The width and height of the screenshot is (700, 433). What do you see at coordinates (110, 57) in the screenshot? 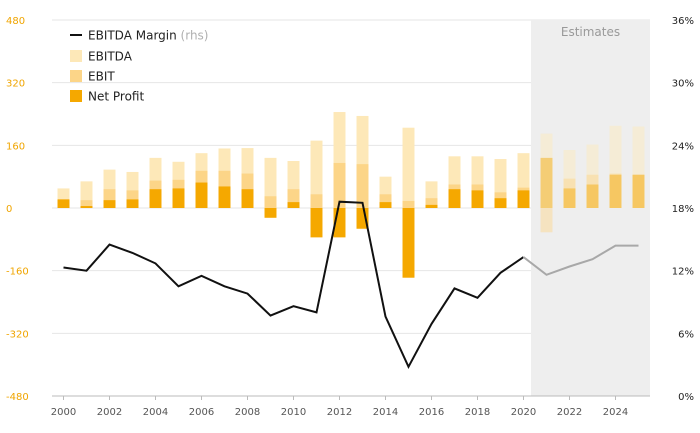
I see `legend-label-ebitda: EBITDA` at bounding box center [110, 57].